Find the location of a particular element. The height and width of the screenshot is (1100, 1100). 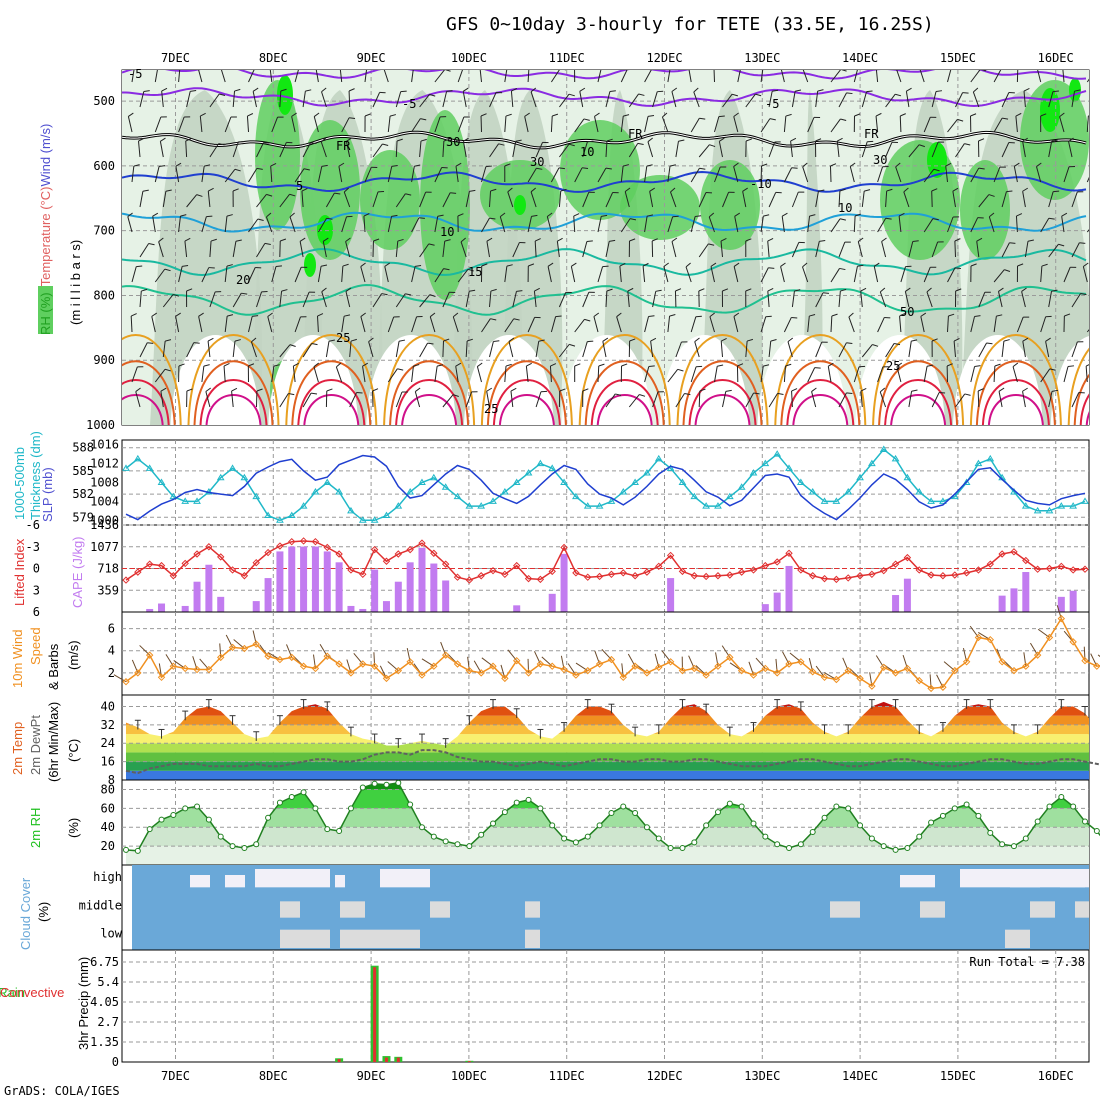

cape-bar is located at coordinates (339, 587).